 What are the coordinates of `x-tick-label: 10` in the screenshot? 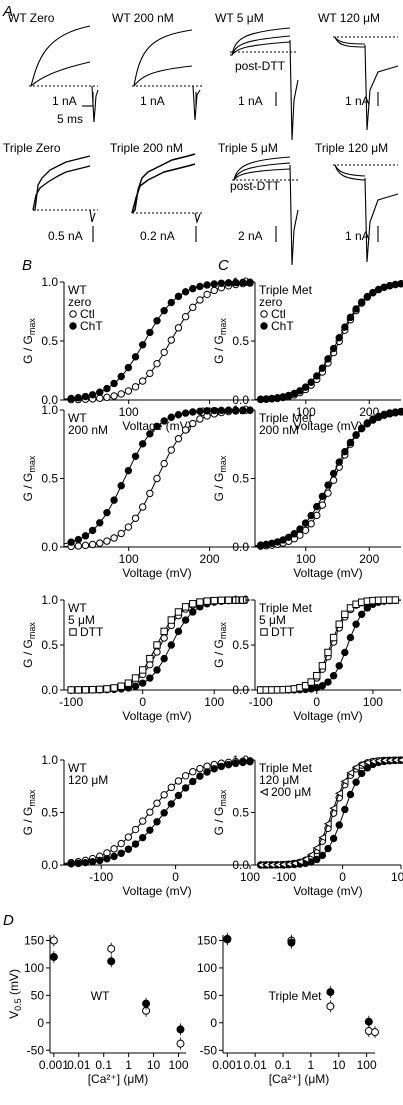 It's located at (154, 1065).